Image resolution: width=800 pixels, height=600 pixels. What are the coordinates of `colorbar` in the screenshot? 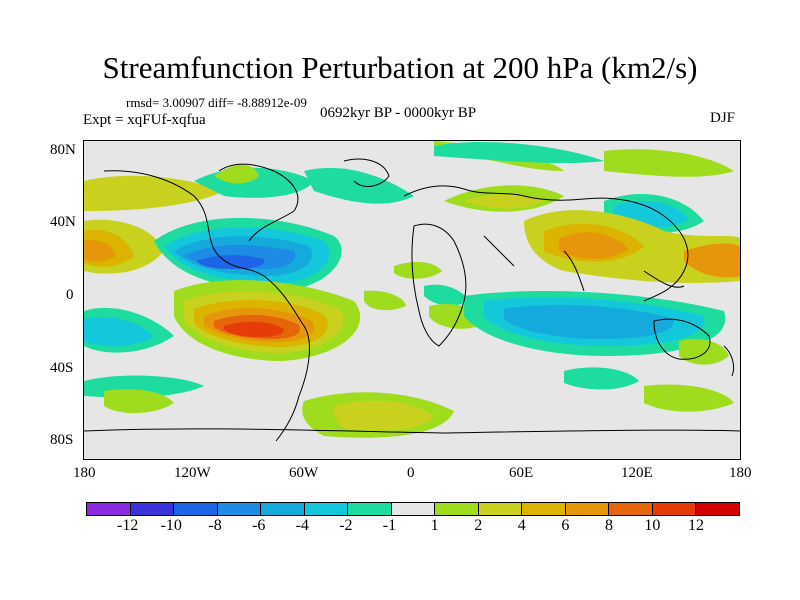 It's located at (413, 509).